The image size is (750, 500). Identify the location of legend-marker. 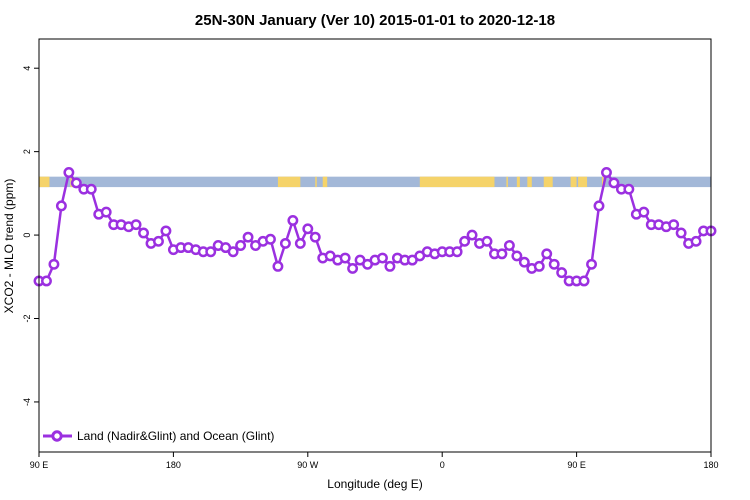
(57, 436).